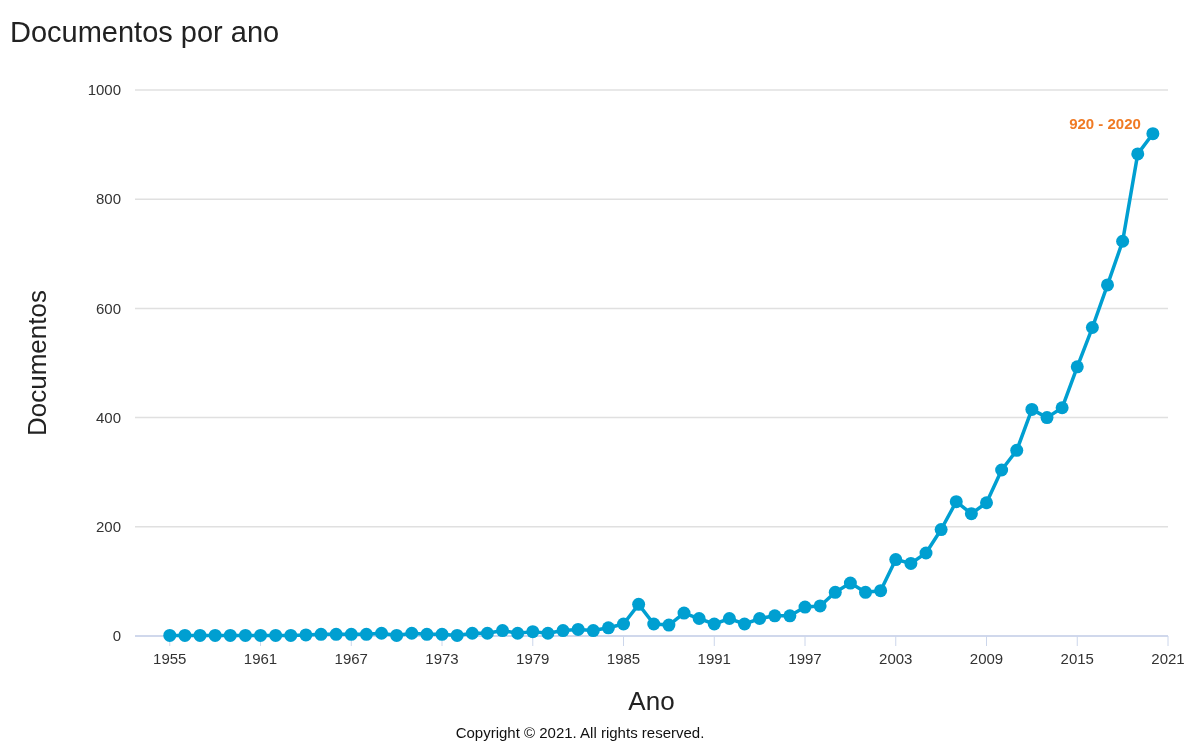  What do you see at coordinates (580, 732) in the screenshot?
I see `text: Copyright © 2021. All rights reserved.` at bounding box center [580, 732].